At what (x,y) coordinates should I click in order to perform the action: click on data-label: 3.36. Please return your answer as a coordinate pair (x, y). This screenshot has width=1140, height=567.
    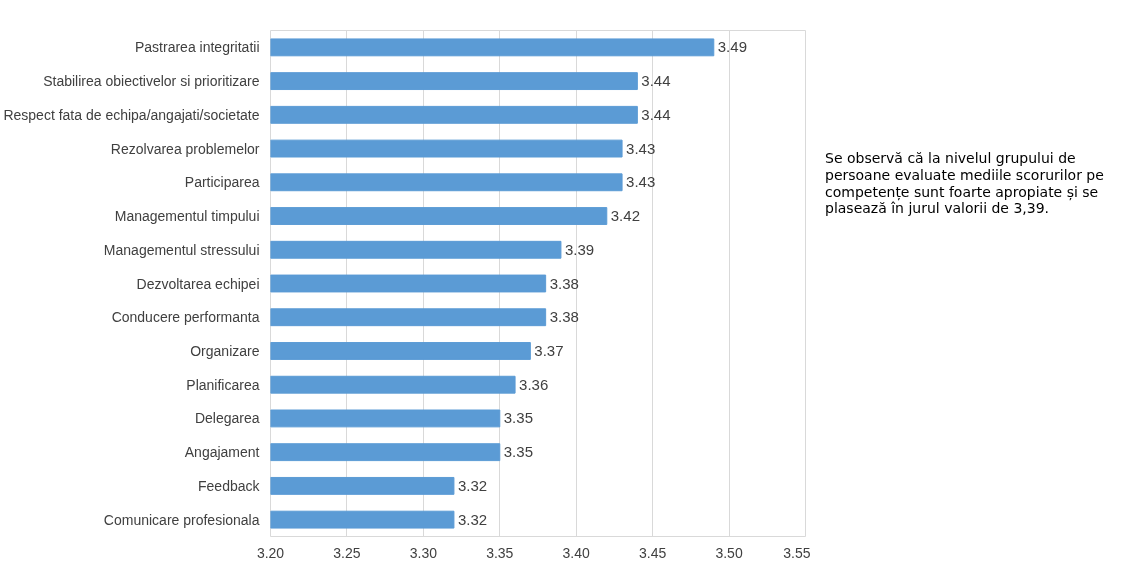
    Looking at the image, I should click on (534, 384).